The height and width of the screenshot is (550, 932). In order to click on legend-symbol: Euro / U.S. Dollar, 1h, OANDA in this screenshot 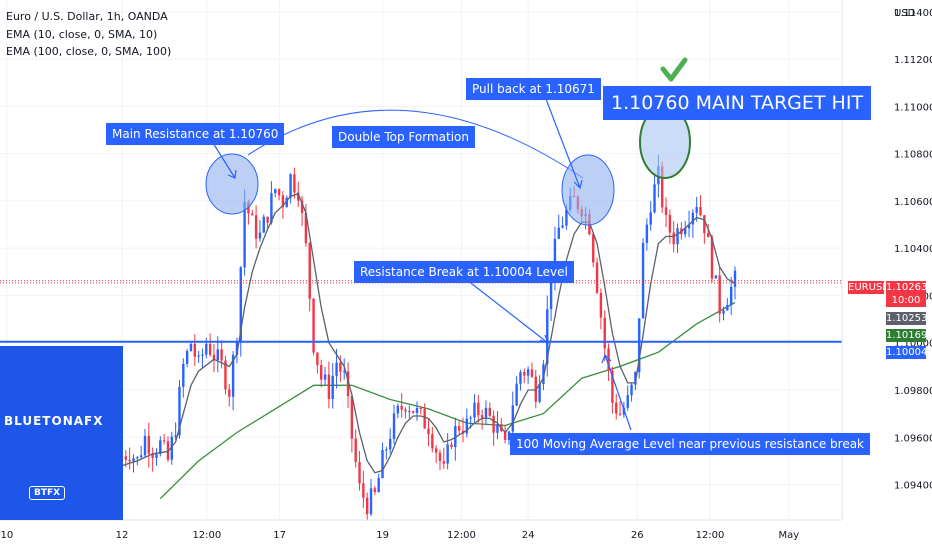, I will do `click(87, 16)`.